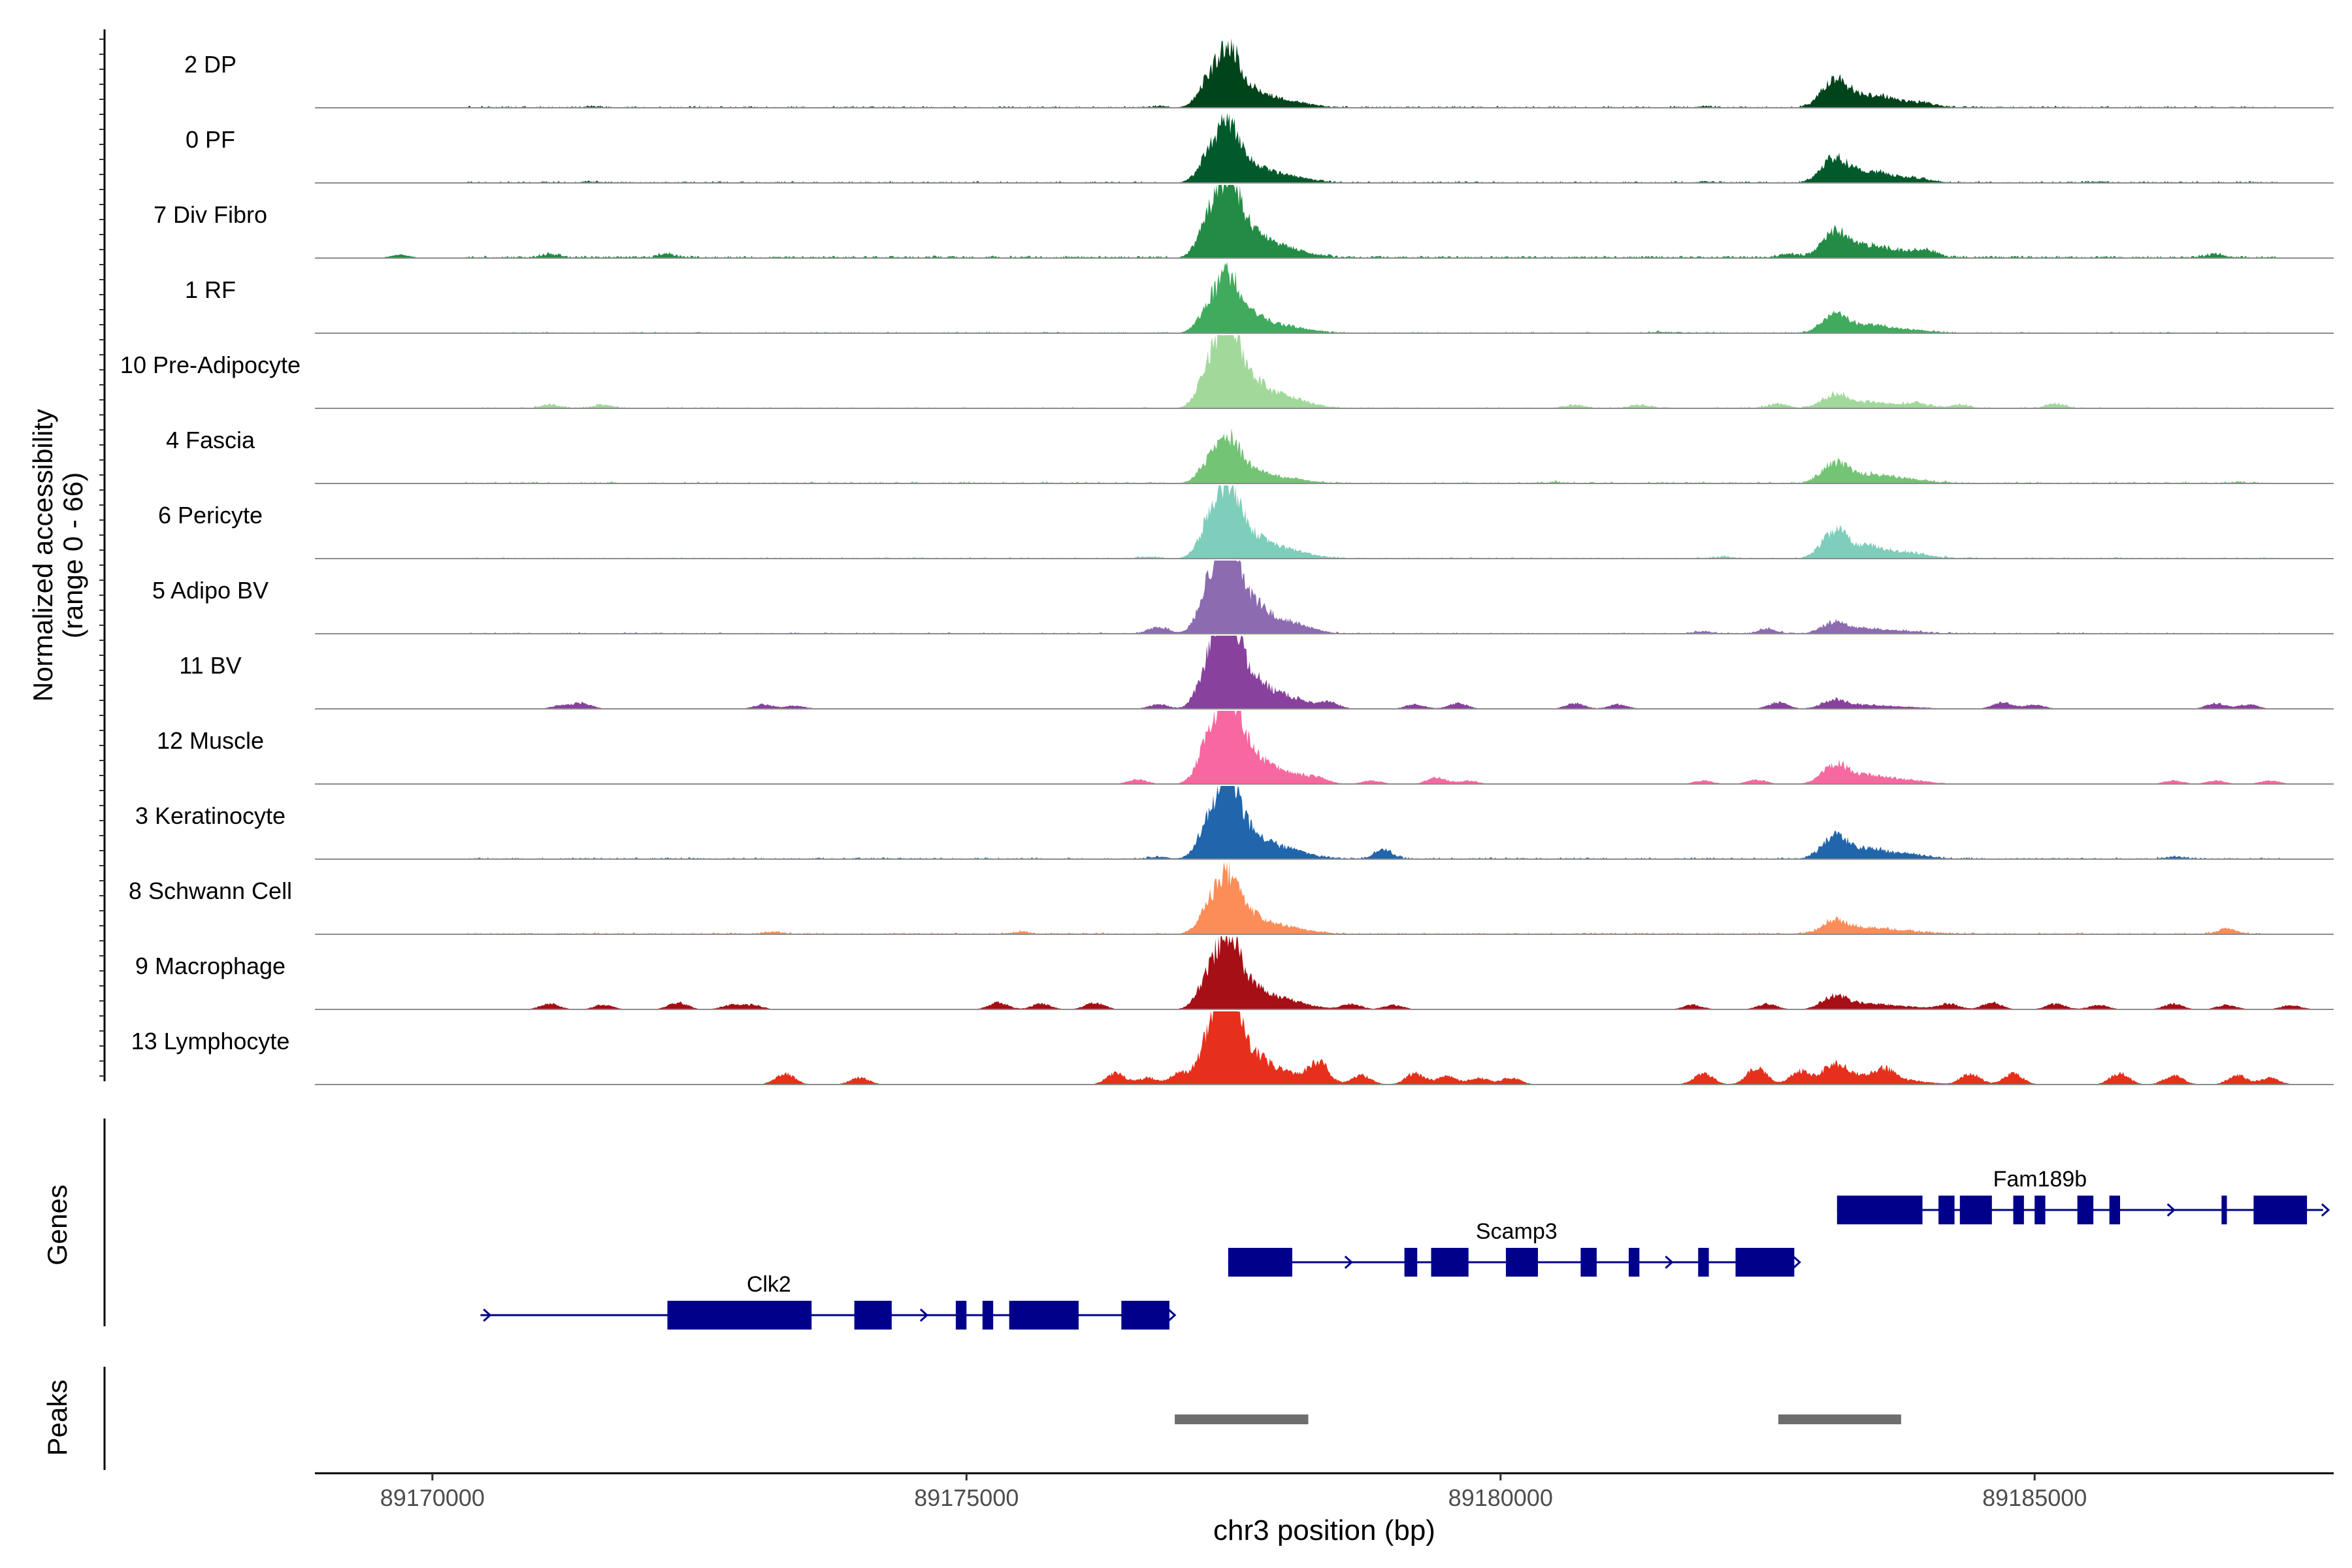 The width and height of the screenshot is (2352, 1568). I want to click on track-label: 1 RF, so click(210, 289).